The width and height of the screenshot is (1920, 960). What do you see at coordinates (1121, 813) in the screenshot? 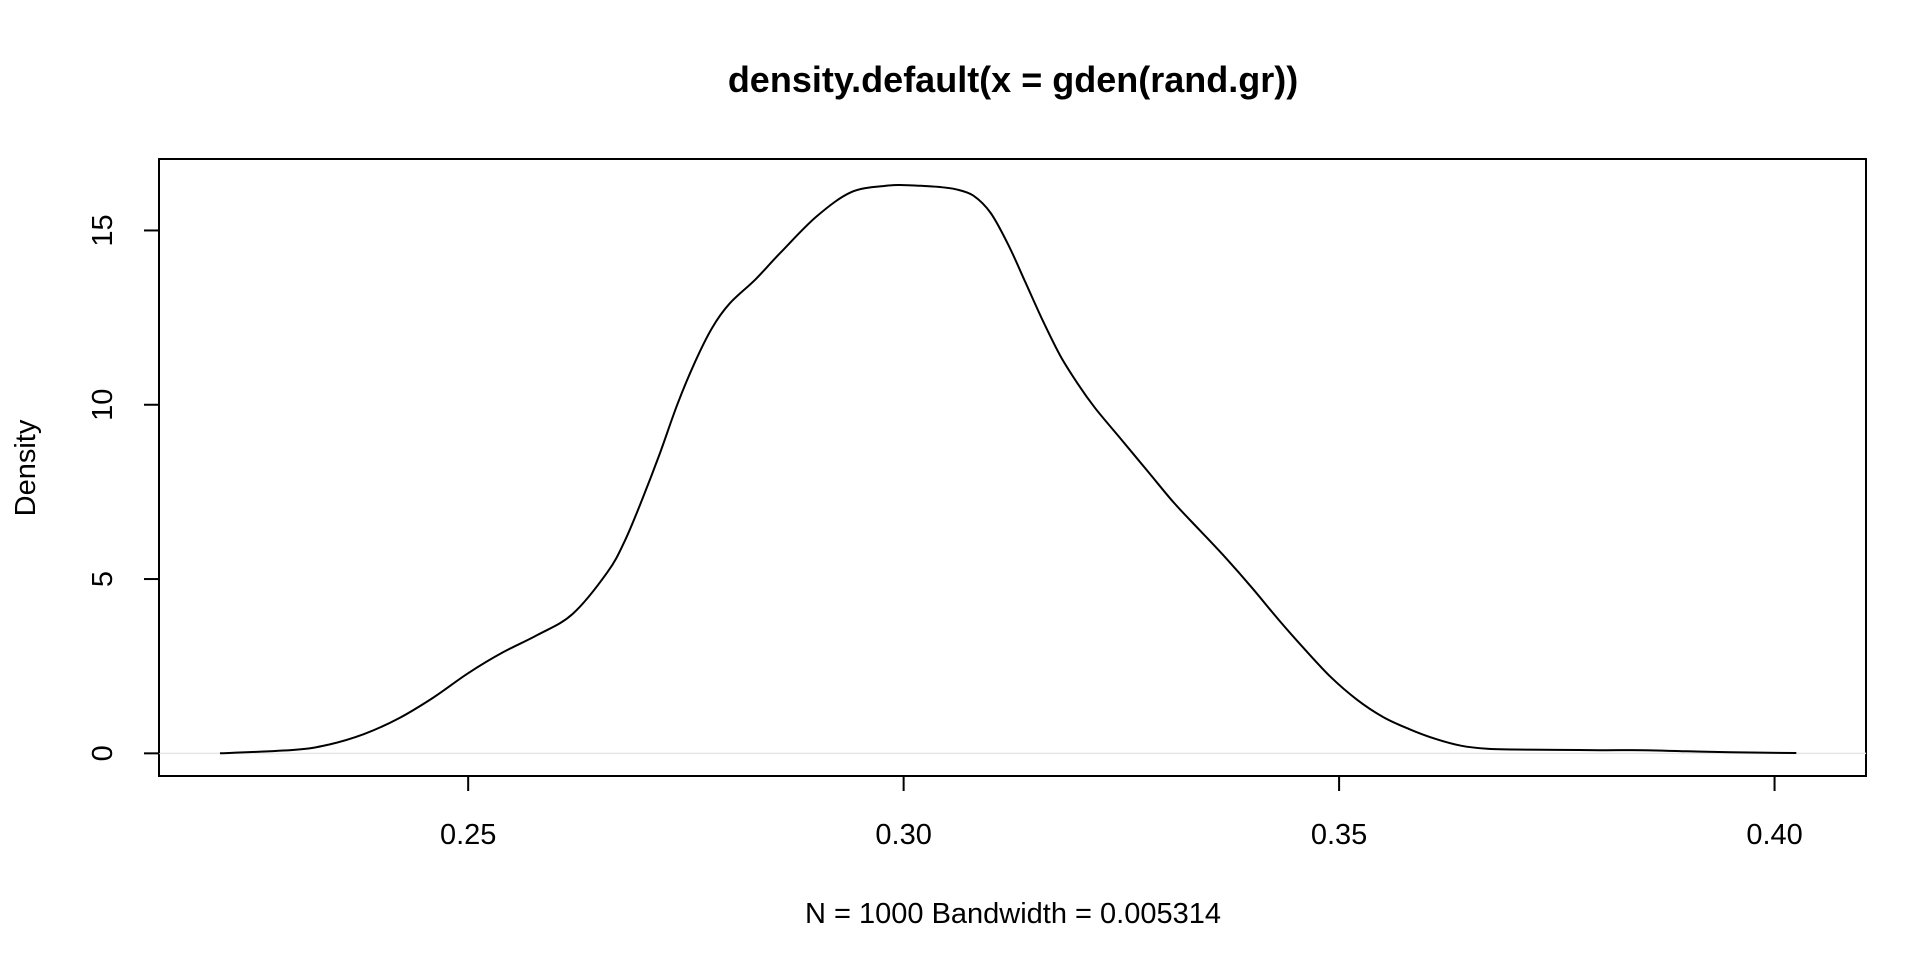
I see `x-axis: 0.25 0.30 0.35 0.40` at bounding box center [1121, 813].